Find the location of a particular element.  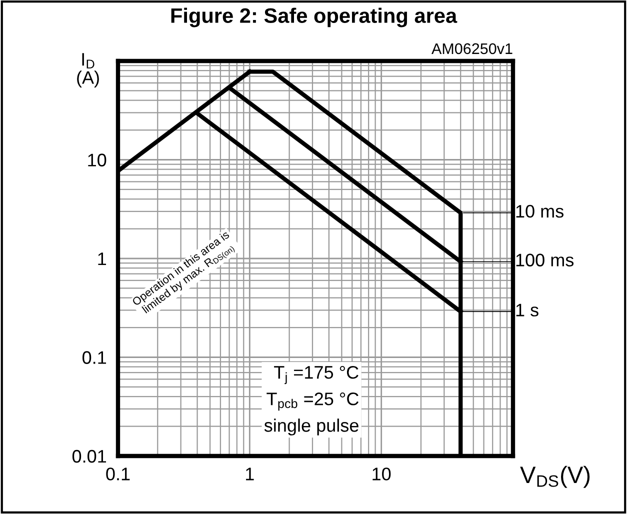

y-tick-label: 0.01 is located at coordinates (89, 456).